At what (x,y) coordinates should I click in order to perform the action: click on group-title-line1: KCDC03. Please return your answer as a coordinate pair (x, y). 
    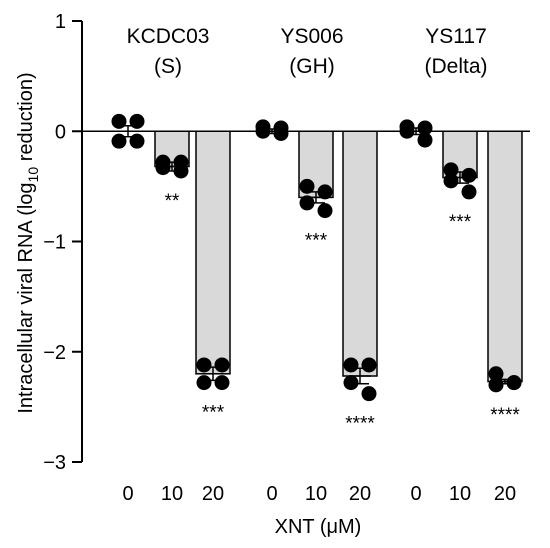
    Looking at the image, I should click on (168, 36).